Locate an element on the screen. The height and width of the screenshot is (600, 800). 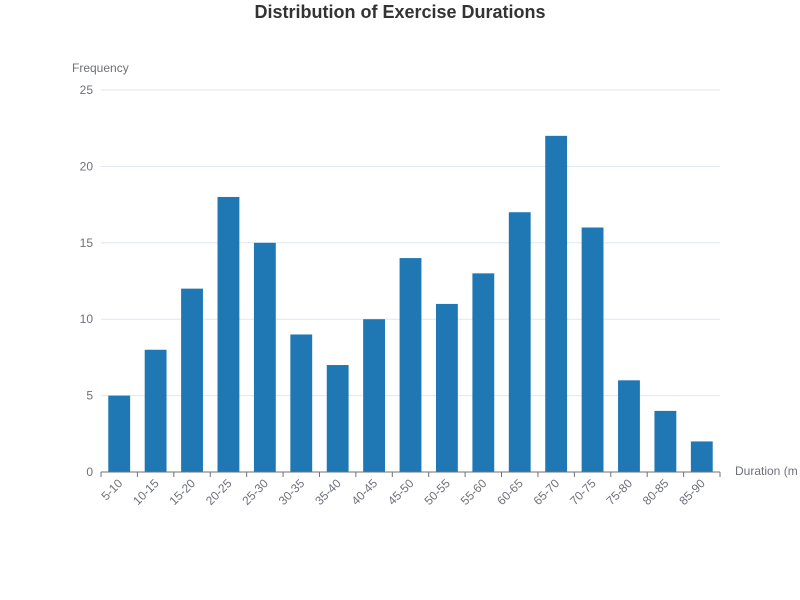
x-tick-label: 30-35 is located at coordinates (292, 492).